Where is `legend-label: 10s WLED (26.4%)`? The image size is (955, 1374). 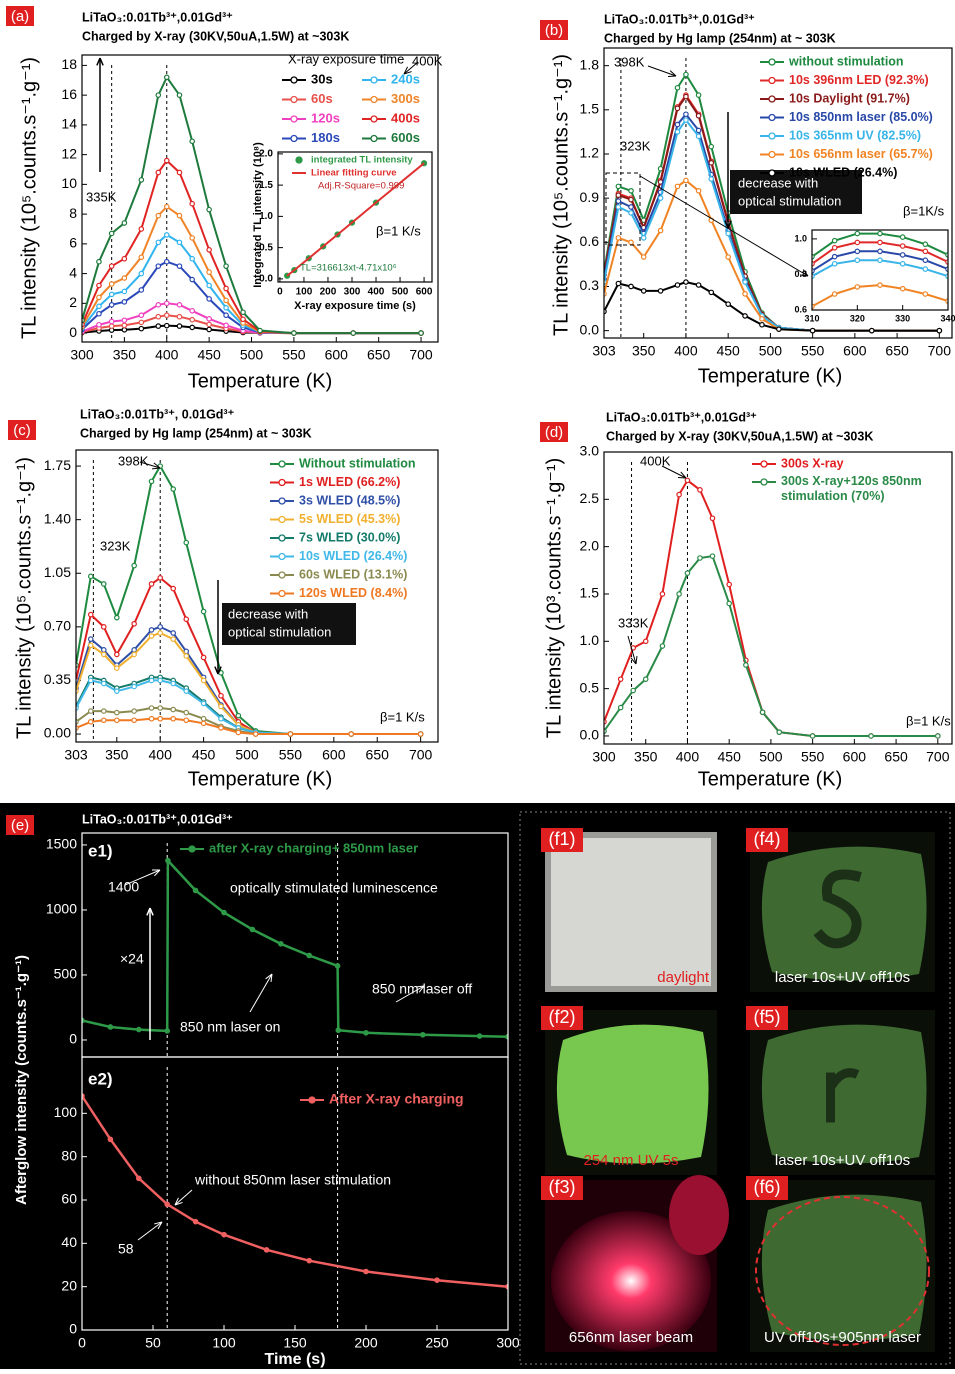 legend-label: 10s WLED (26.4%) is located at coordinates (843, 172).